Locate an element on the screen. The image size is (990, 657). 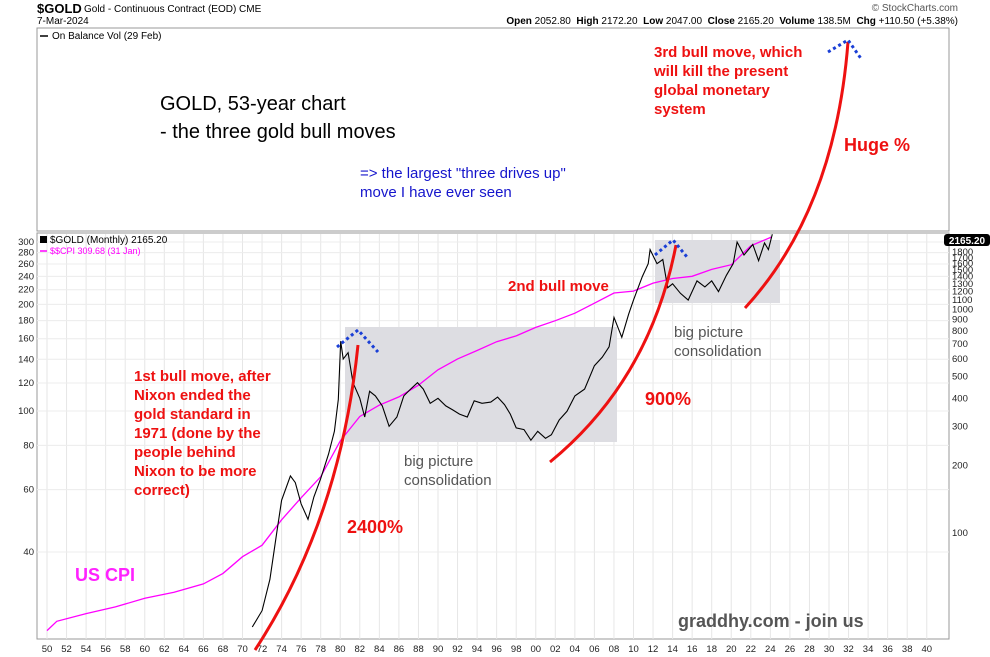
left-tick-label: 80 is located at coordinates (28, 445).